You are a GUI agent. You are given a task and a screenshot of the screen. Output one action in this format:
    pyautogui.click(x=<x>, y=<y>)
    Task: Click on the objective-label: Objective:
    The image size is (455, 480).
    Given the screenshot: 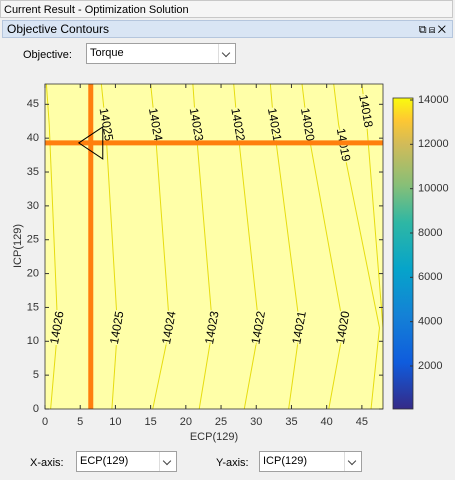 What is the action you would take?
    pyautogui.click(x=47, y=55)
    